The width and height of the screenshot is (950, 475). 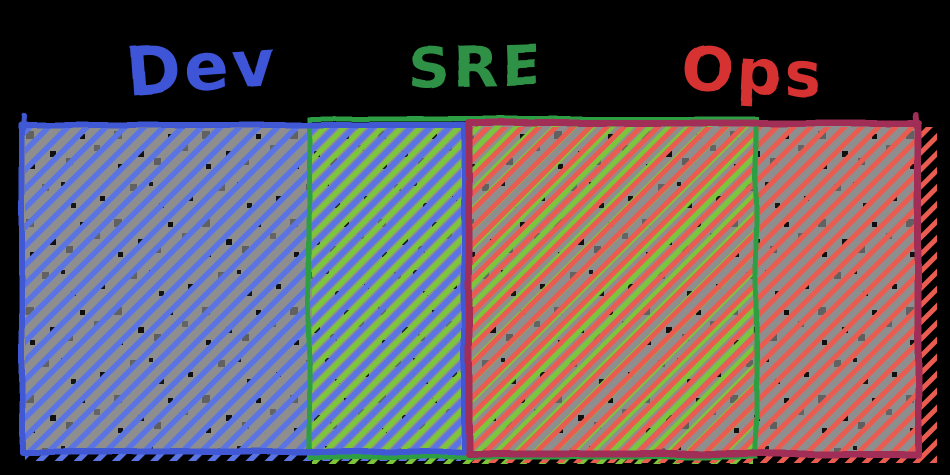 I want to click on ops-corner-tick, so click(x=915, y=120).